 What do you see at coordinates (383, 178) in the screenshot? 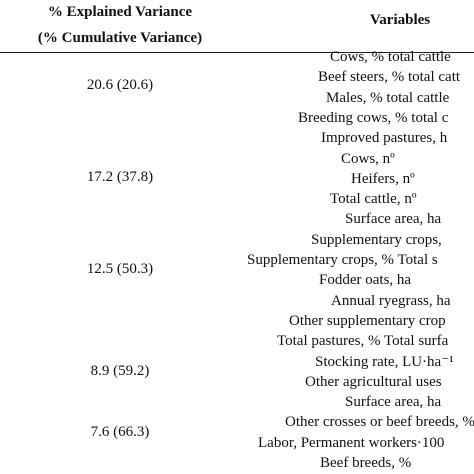
I see `variable: Heifers, nº` at bounding box center [383, 178].